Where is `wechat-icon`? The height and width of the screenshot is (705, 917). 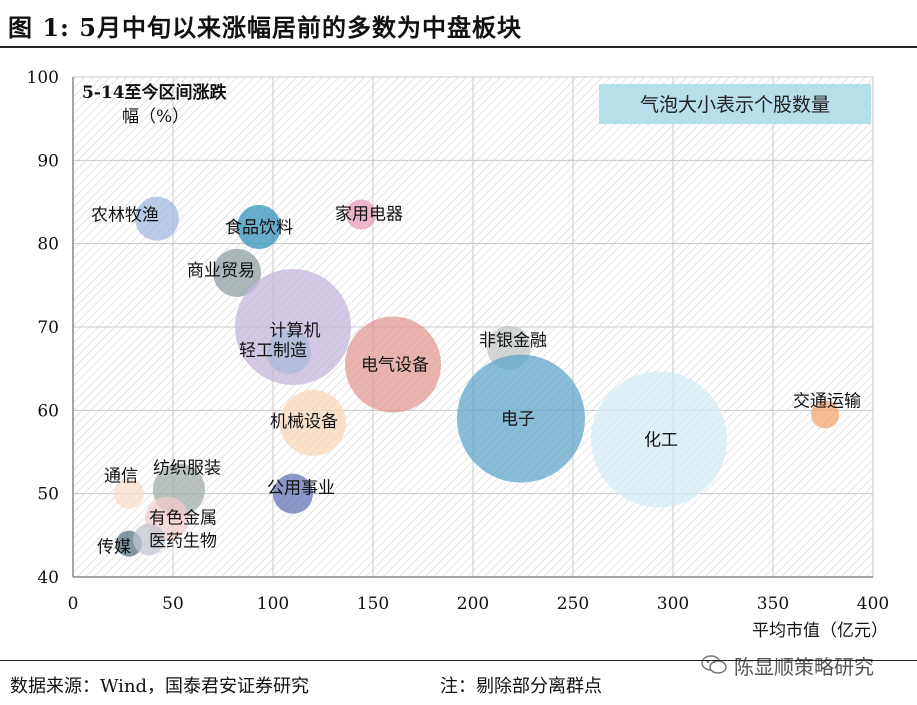 wechat-icon is located at coordinates (714, 665).